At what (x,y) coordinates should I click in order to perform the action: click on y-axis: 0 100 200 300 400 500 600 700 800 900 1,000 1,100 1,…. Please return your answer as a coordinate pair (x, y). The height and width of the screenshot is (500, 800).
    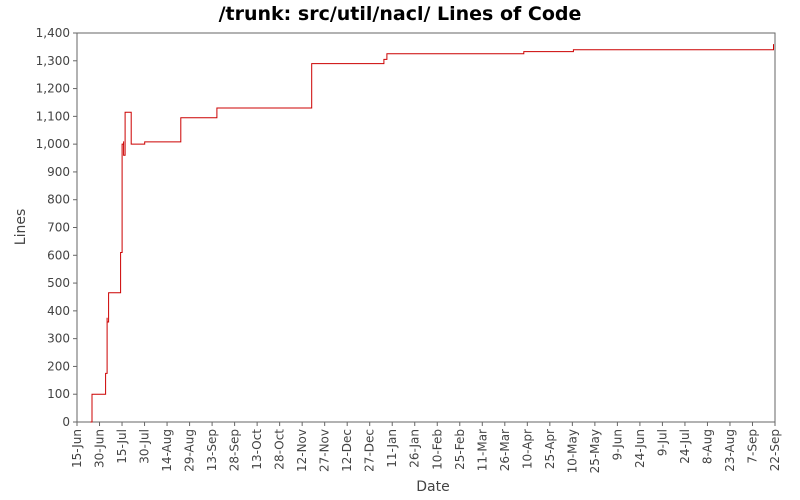
    Looking at the image, I should click on (56, 227).